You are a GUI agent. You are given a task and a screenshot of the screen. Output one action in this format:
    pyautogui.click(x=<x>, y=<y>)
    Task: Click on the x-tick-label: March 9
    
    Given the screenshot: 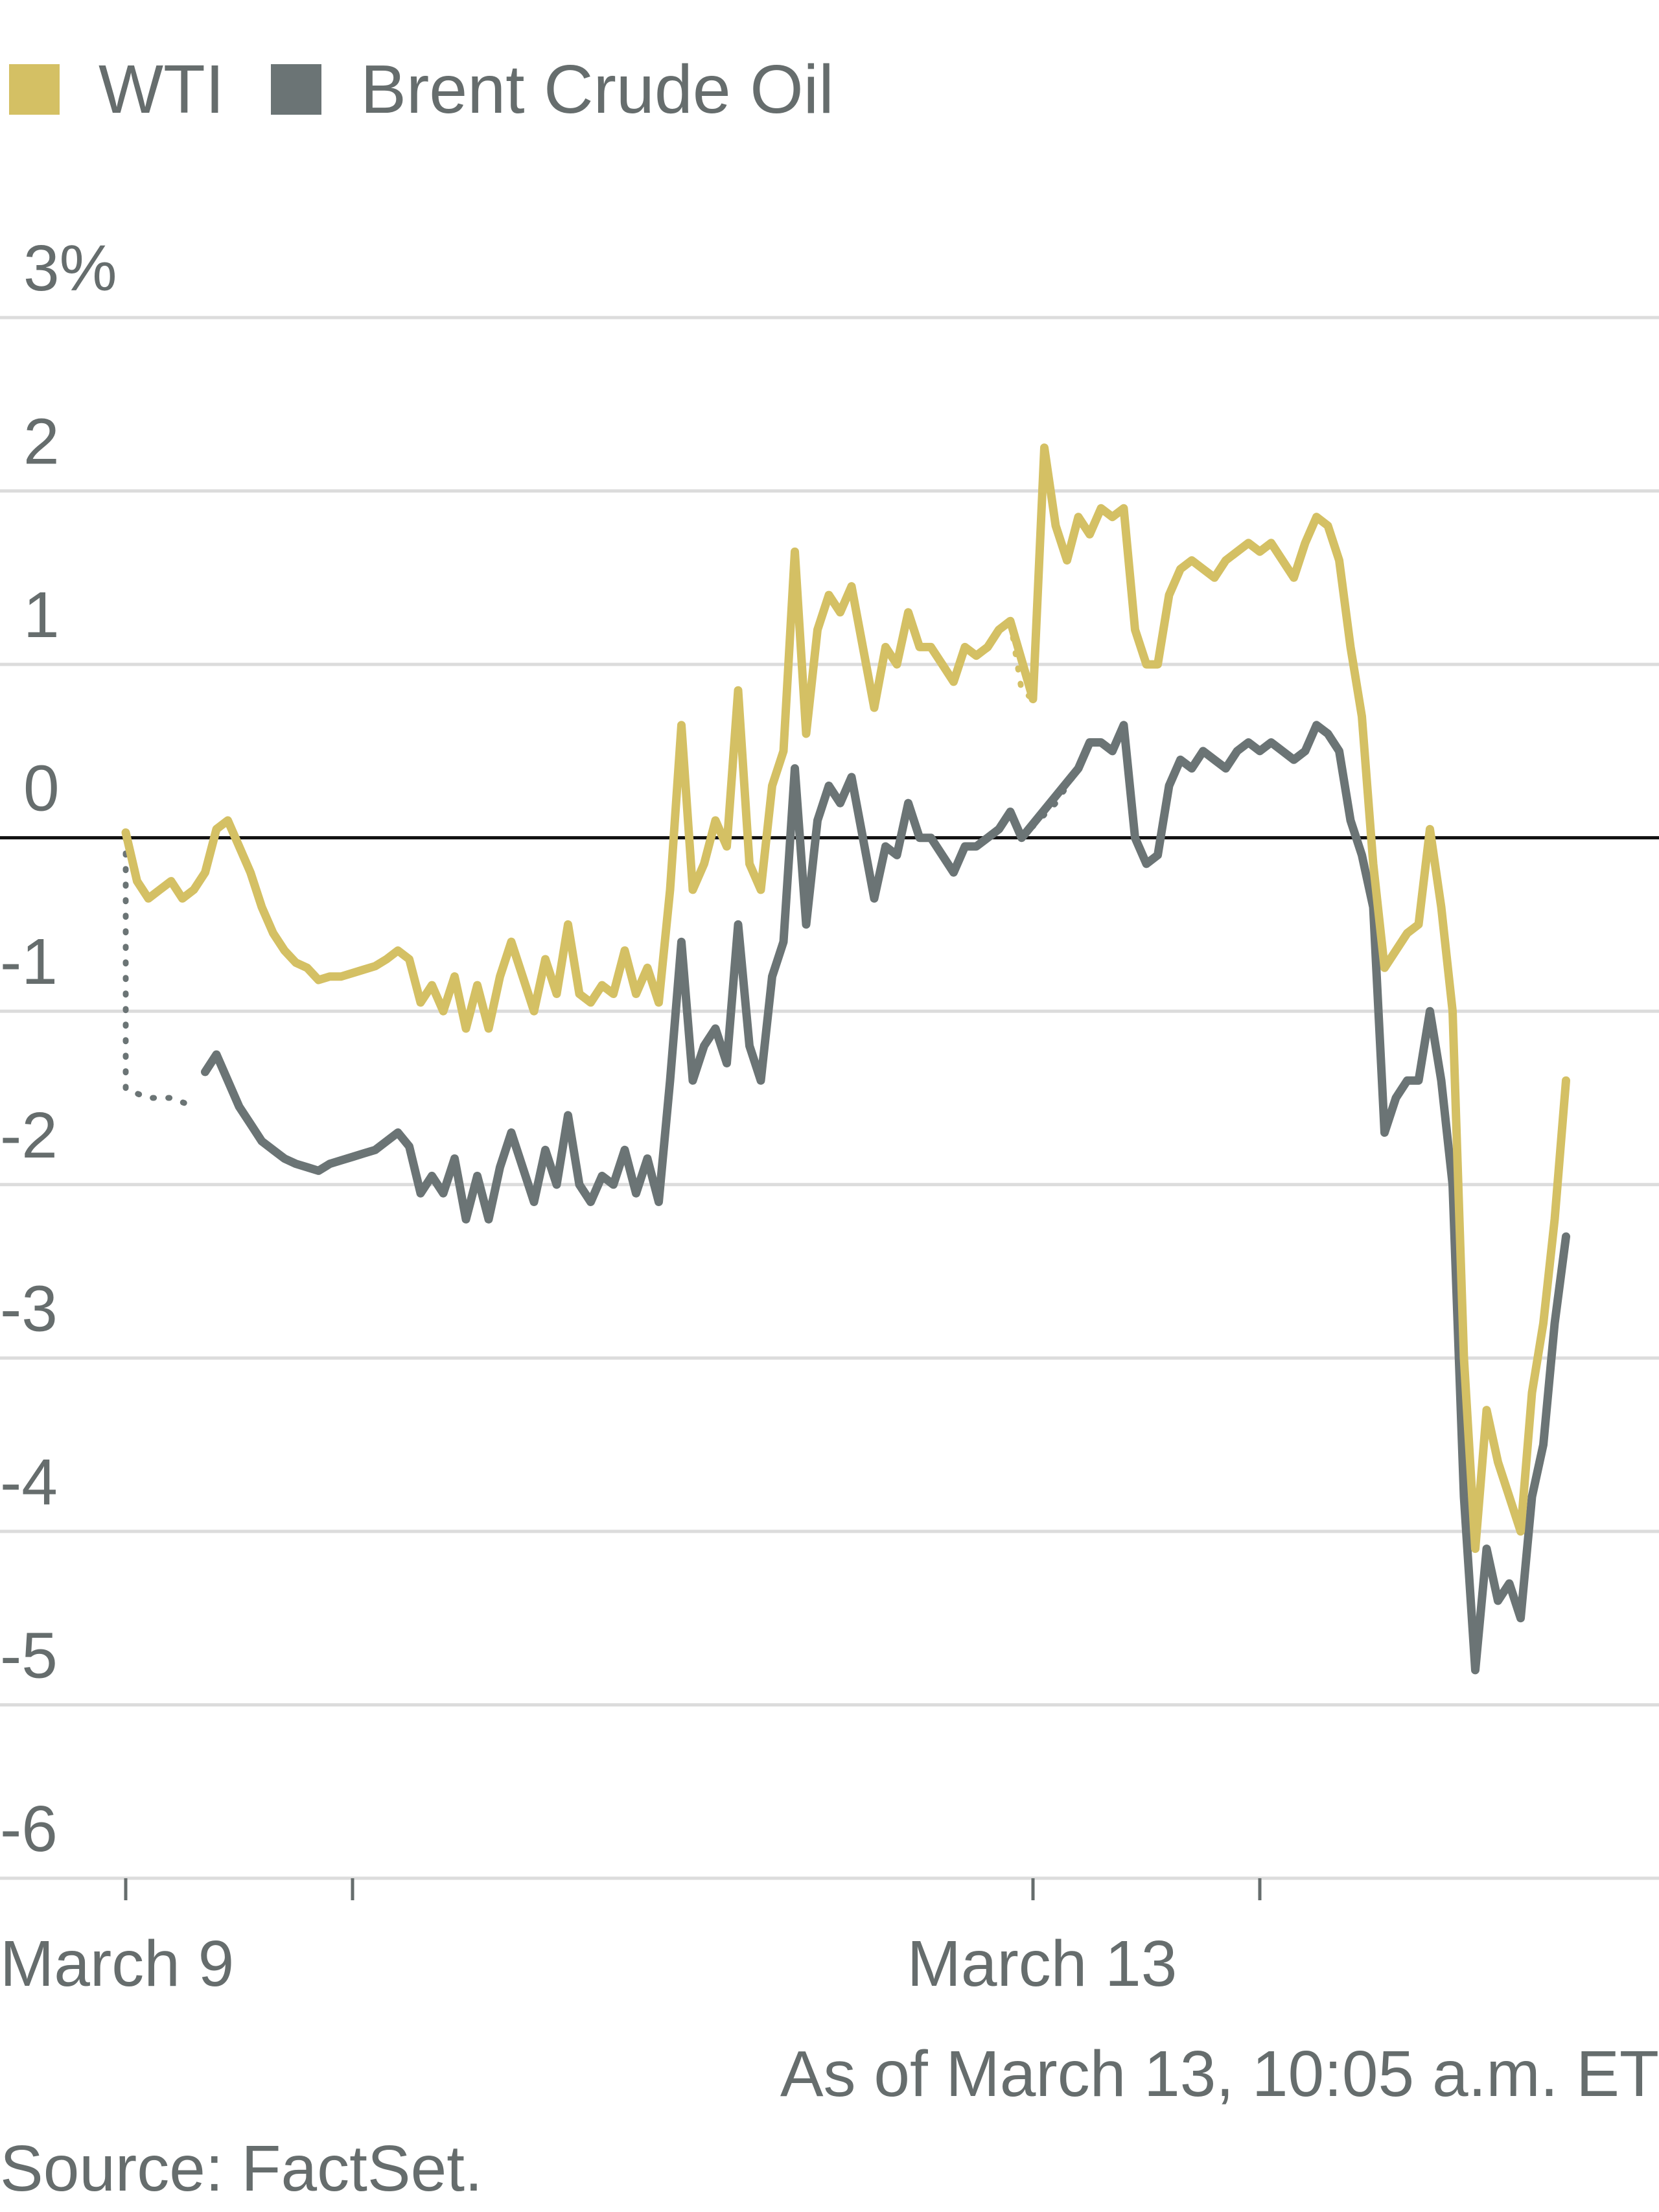 What is the action you would take?
    pyautogui.click(x=117, y=1963)
    